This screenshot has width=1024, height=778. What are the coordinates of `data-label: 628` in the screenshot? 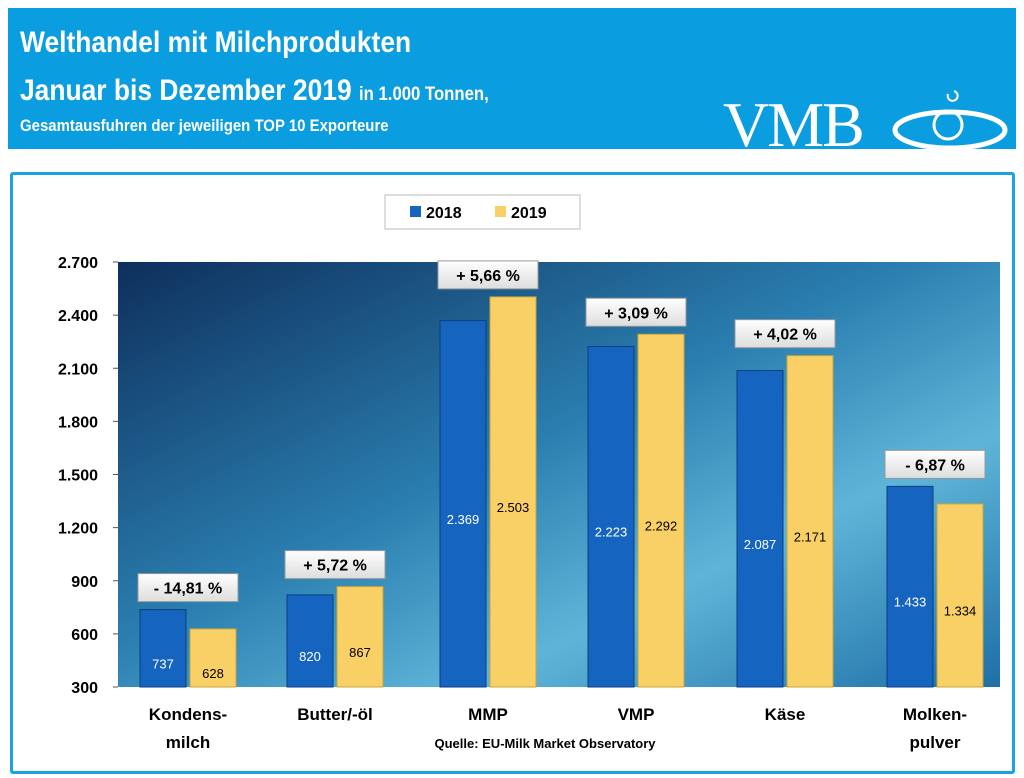 It's located at (213, 673).